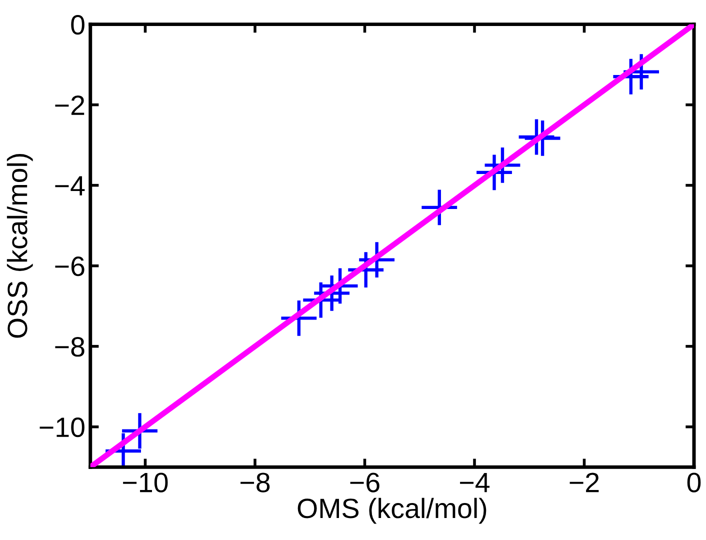  What do you see at coordinates (392, 511) in the screenshot?
I see `x-axis-title: OMS (kcal/mol)` at bounding box center [392, 511].